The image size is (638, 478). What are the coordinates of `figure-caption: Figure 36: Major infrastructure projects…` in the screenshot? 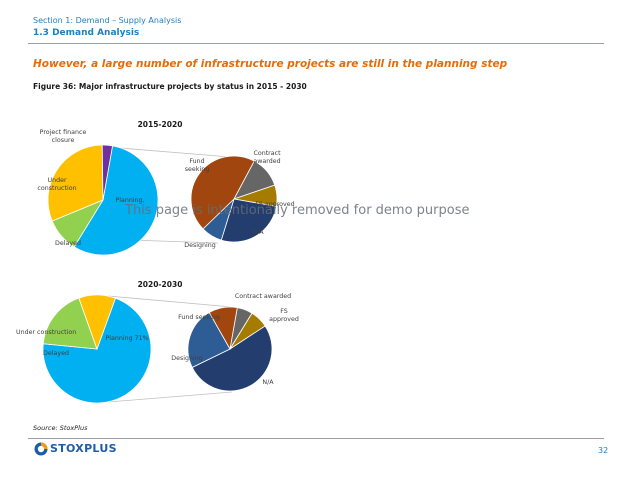 It's located at (170, 86).